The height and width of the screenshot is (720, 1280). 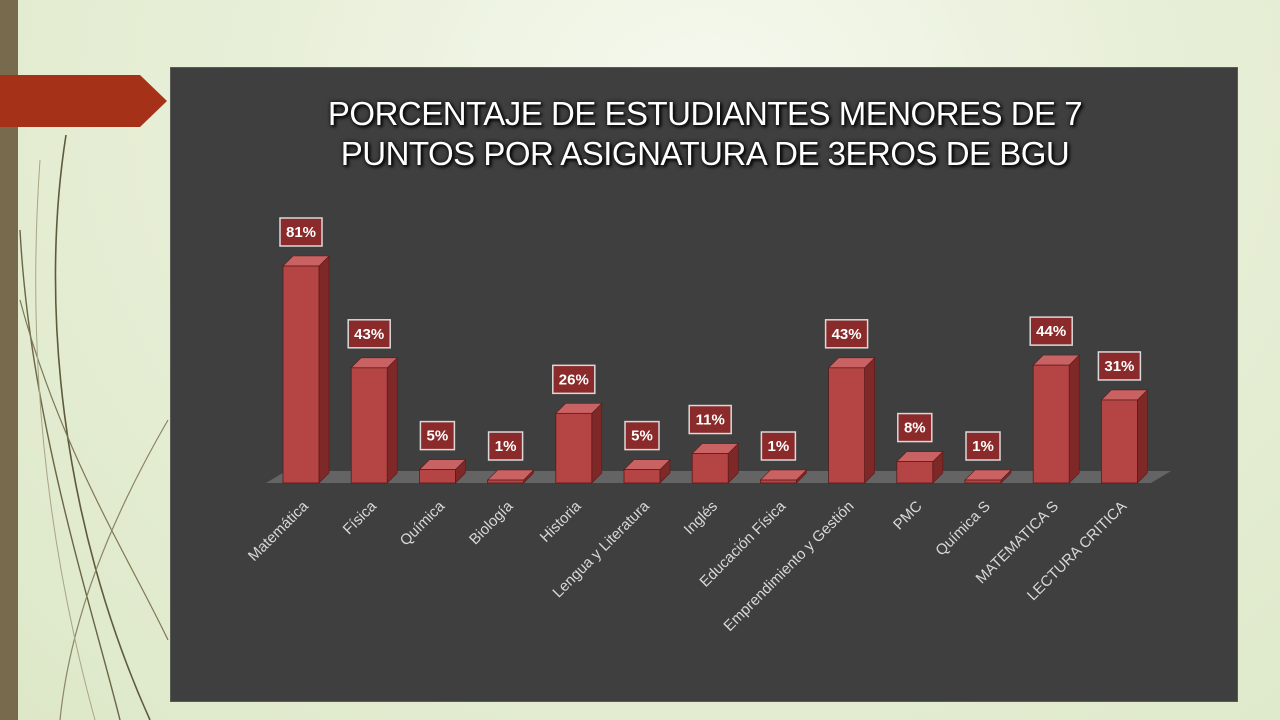 I want to click on data-label: 8%, so click(x=915, y=428).